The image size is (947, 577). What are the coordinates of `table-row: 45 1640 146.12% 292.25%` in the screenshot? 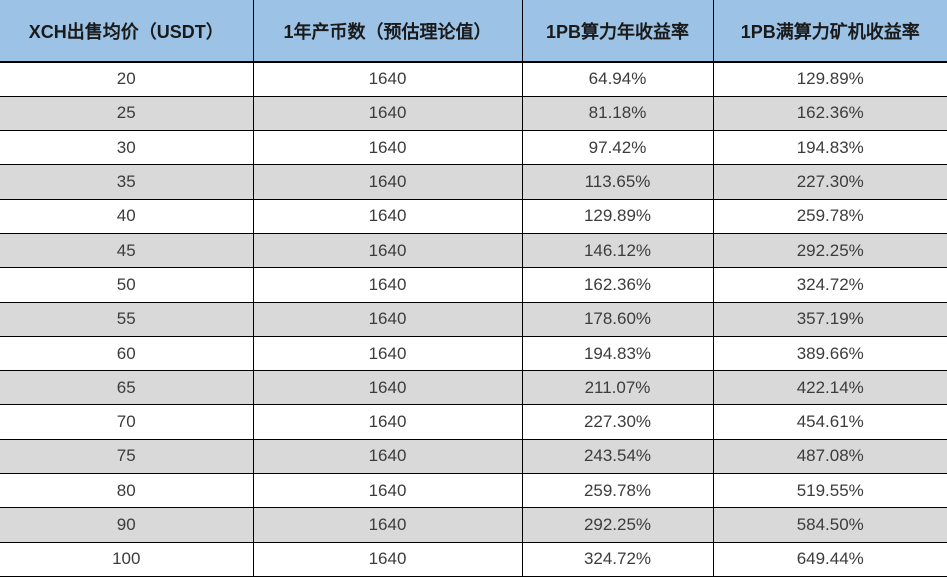 It's located at (473, 250).